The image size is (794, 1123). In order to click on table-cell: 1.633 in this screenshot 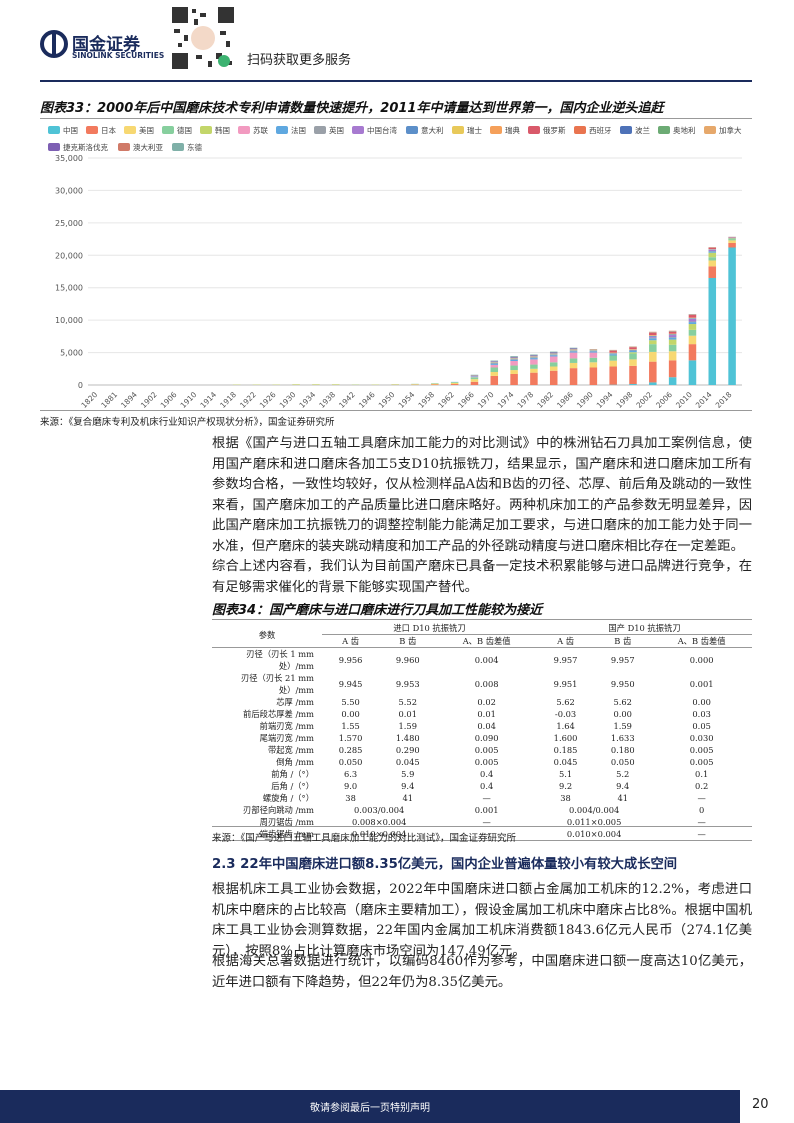, I will do `click(622, 738)`.